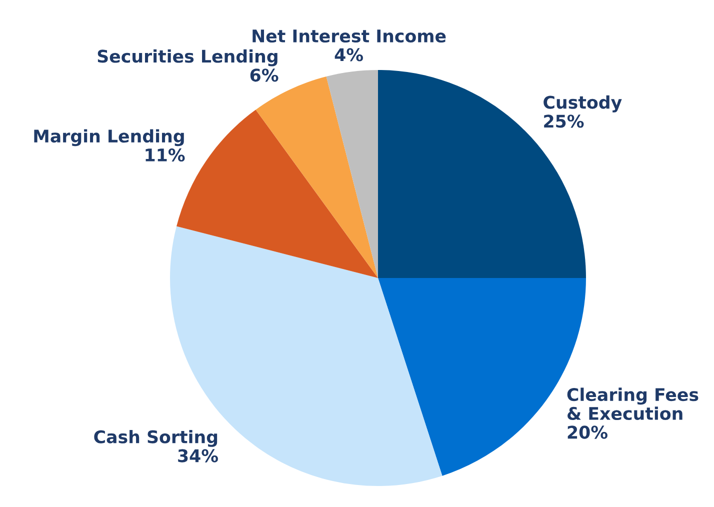 This screenshot has width=714, height=507. I want to click on slice-label: Clearing Fees & Execution, so click(632, 404).